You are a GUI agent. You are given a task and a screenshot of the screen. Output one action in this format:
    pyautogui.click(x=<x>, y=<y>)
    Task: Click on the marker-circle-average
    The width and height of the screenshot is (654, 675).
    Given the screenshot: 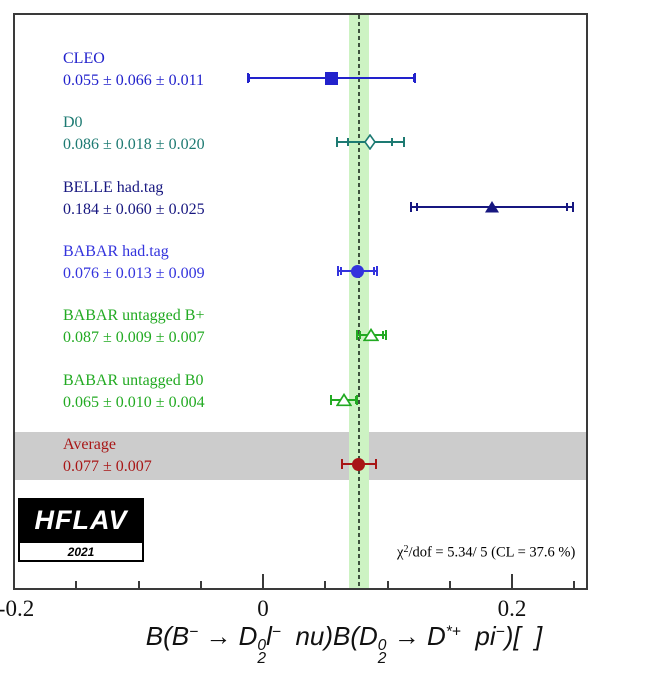 What is the action you would take?
    pyautogui.click(x=359, y=464)
    